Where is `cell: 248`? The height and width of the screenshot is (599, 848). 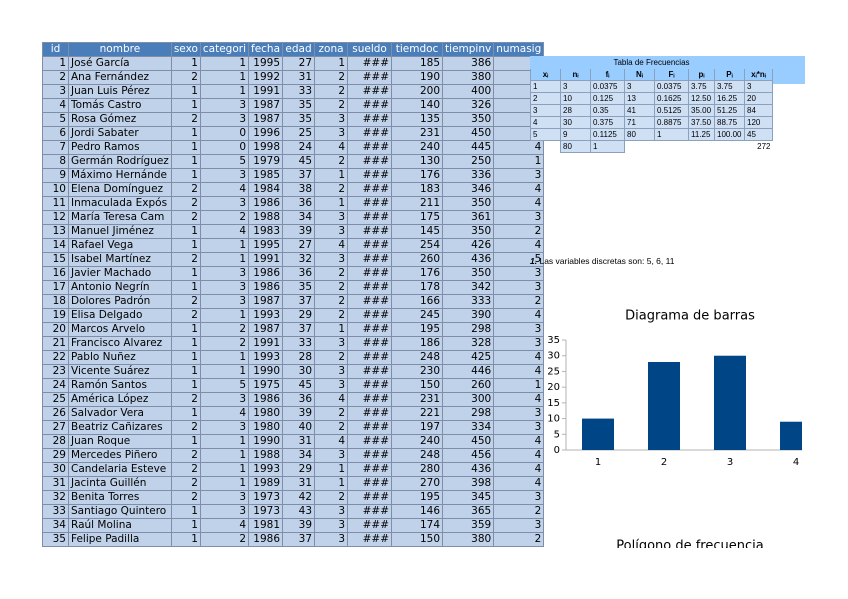
cell: 248 is located at coordinates (417, 455).